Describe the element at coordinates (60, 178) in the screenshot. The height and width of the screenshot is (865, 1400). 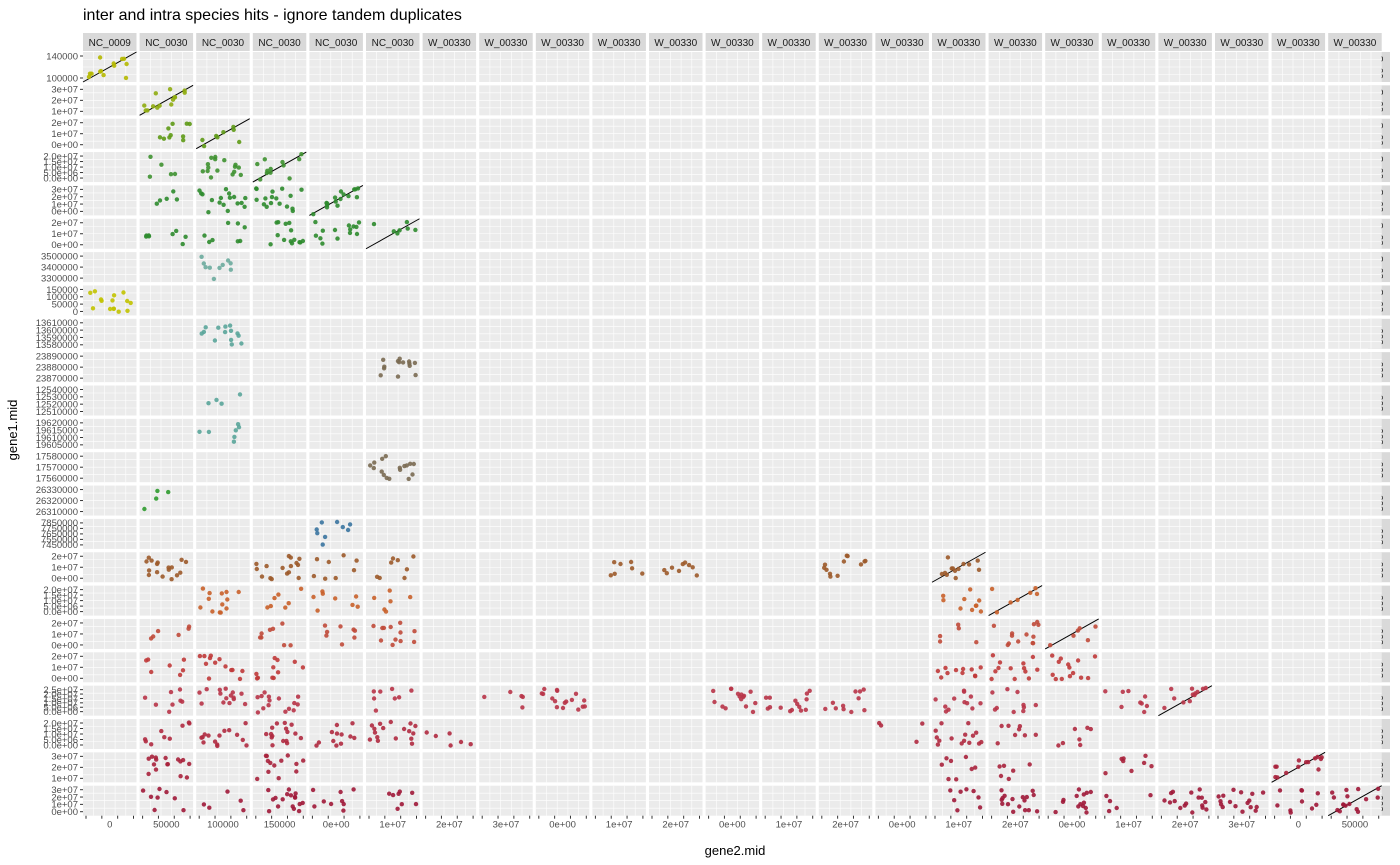
I see `y-tick-label: 0.0e+00` at that location.